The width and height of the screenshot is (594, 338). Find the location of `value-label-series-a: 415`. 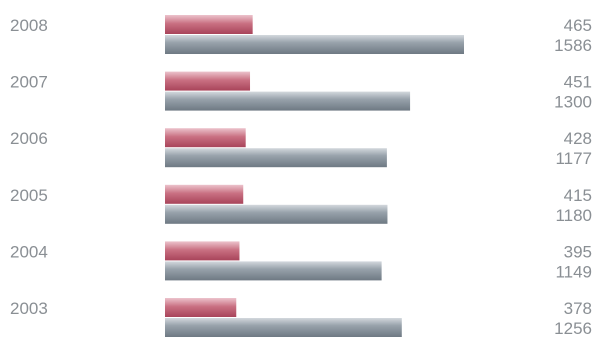

value-label-series-a: 415 is located at coordinates (578, 195).